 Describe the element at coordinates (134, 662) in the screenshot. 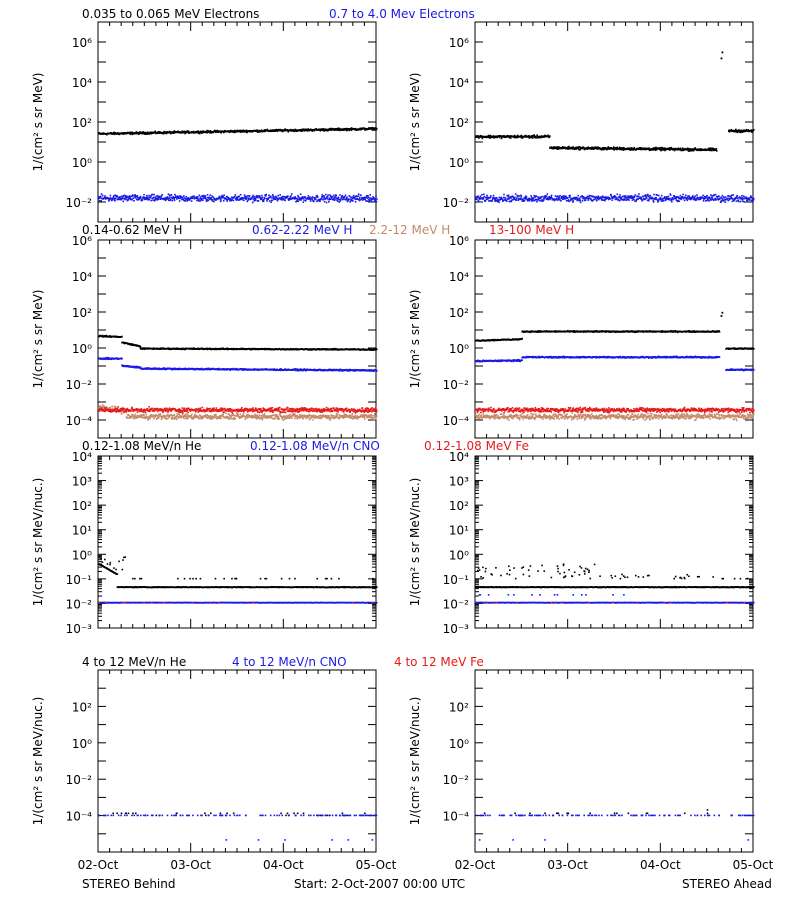

I see `row-4-title-1: 4 to 12 MeV/n He` at that location.